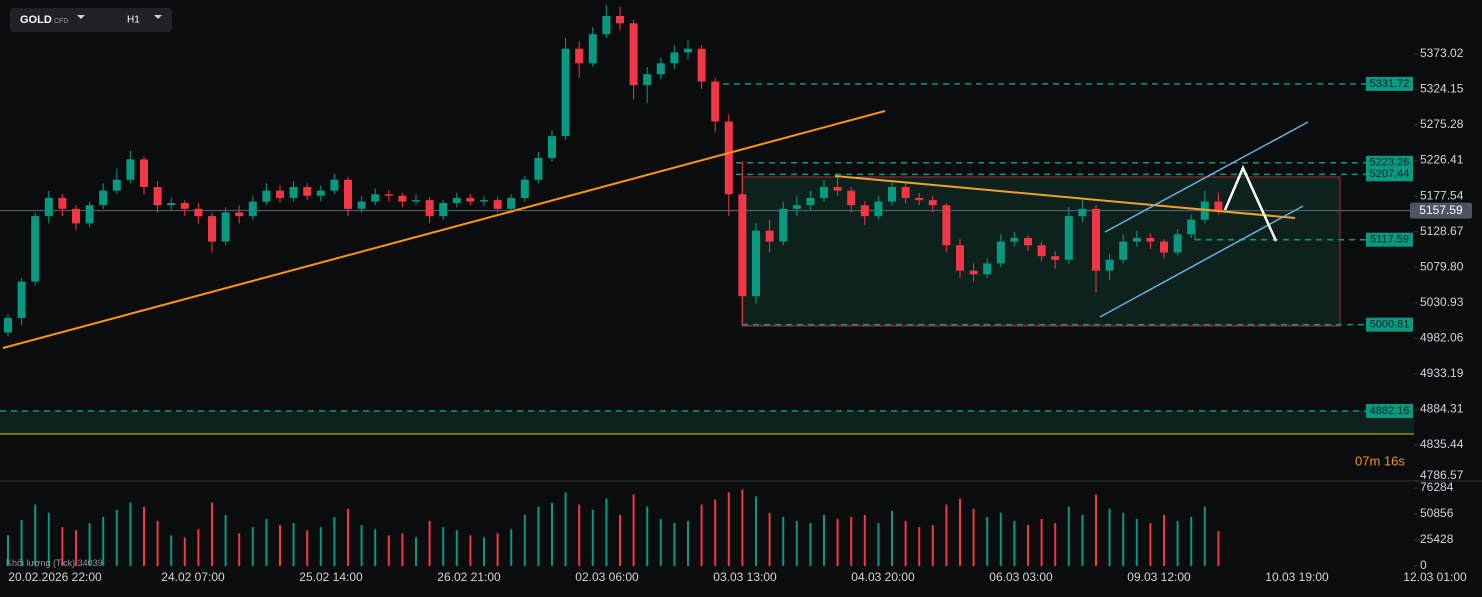  I want to click on x-tick-label: 02.03 06:00, so click(607, 577).